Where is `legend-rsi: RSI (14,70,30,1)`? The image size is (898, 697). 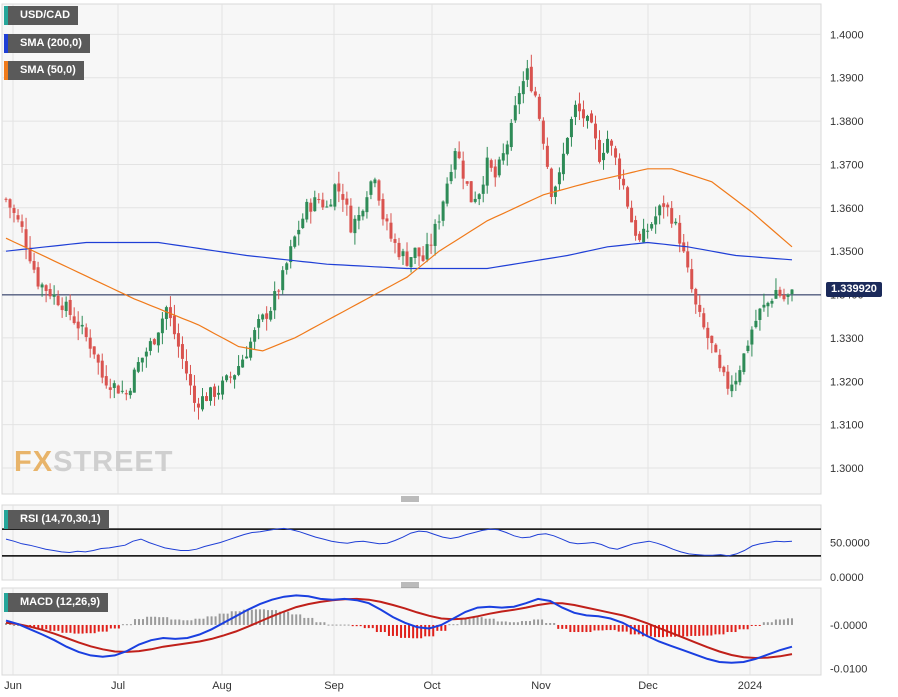
legend-rsi: RSI (14,70,30,1) is located at coordinates (56, 519).